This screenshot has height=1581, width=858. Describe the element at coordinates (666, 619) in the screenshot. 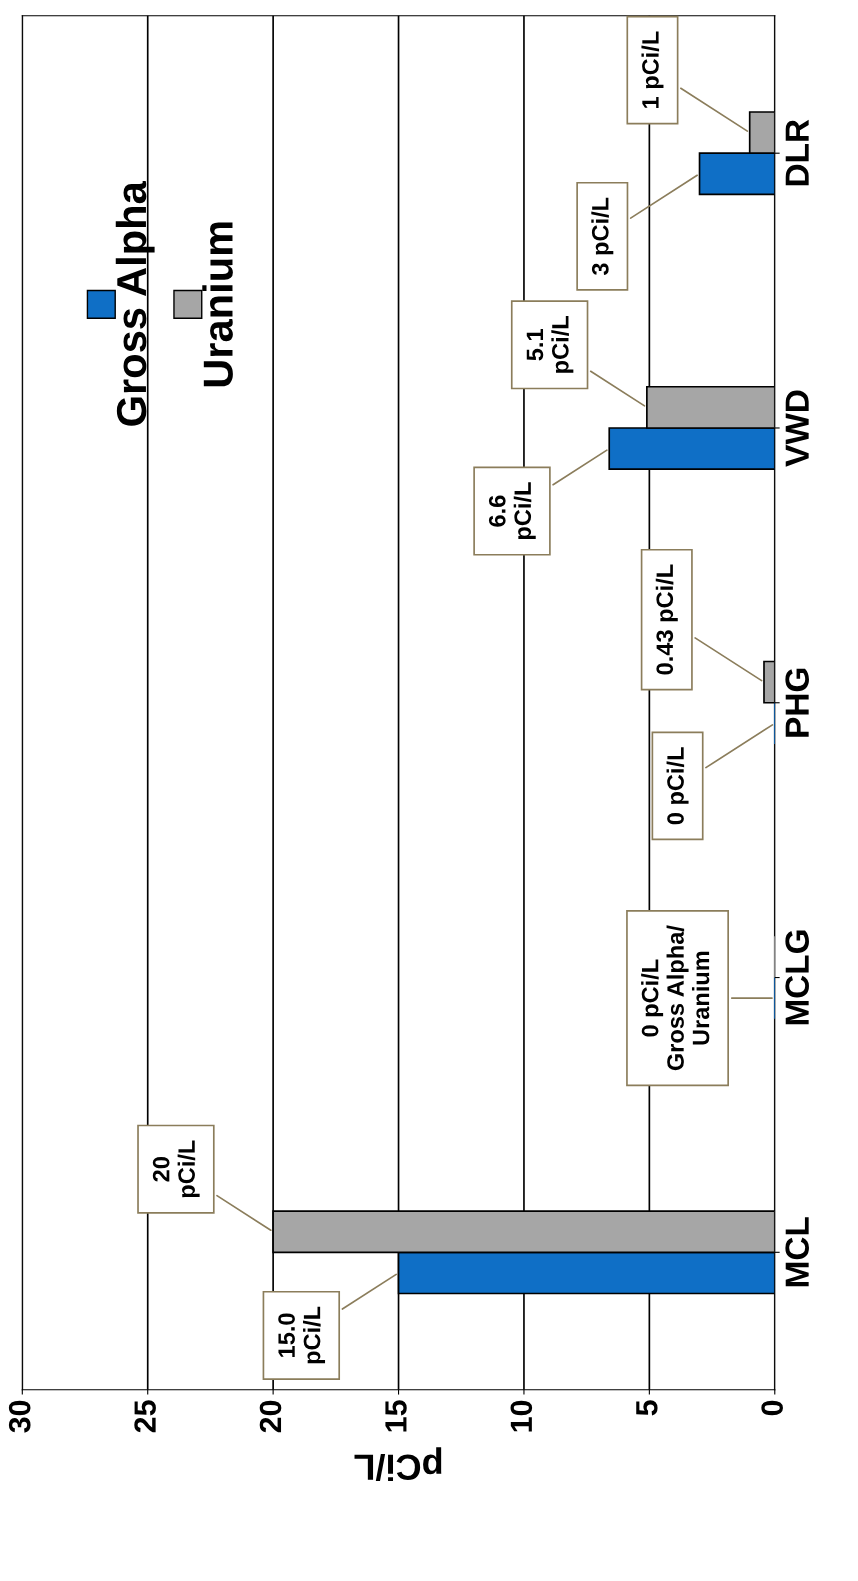

I see `data-label: 0.43 pCi/L` at that location.